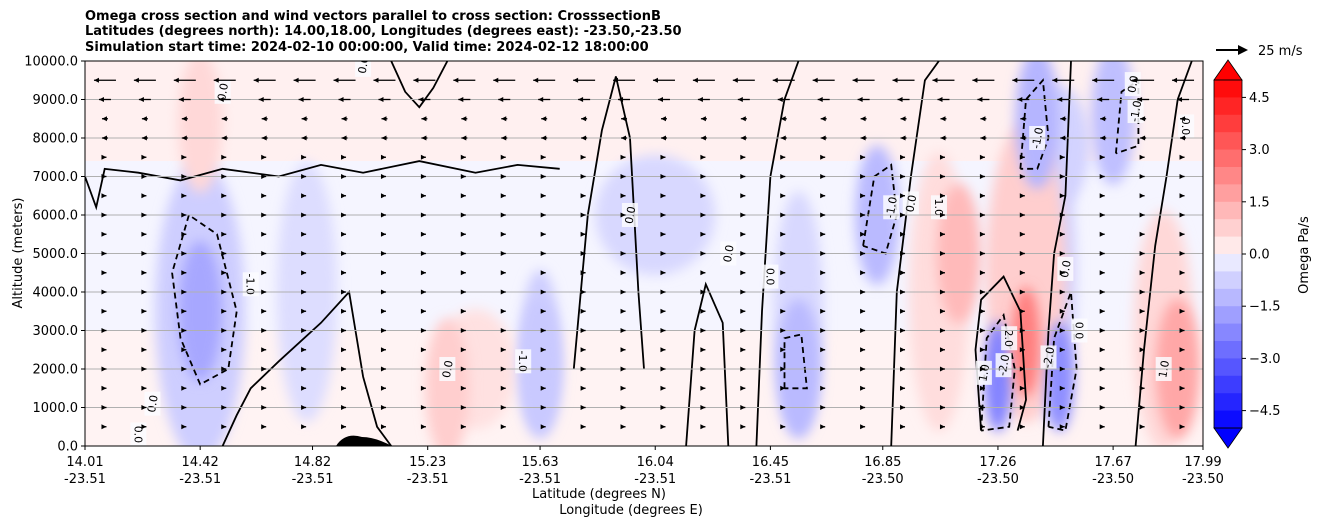 This screenshot has width=1320, height=526. Describe the element at coordinates (456, 80) in the screenshot. I see `wind-vector-9-head` at that location.